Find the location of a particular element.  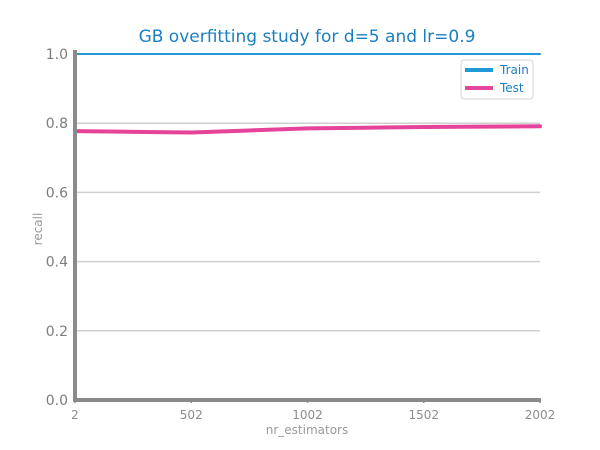

y-tick-label-5: 1.0 is located at coordinates (57, 55).